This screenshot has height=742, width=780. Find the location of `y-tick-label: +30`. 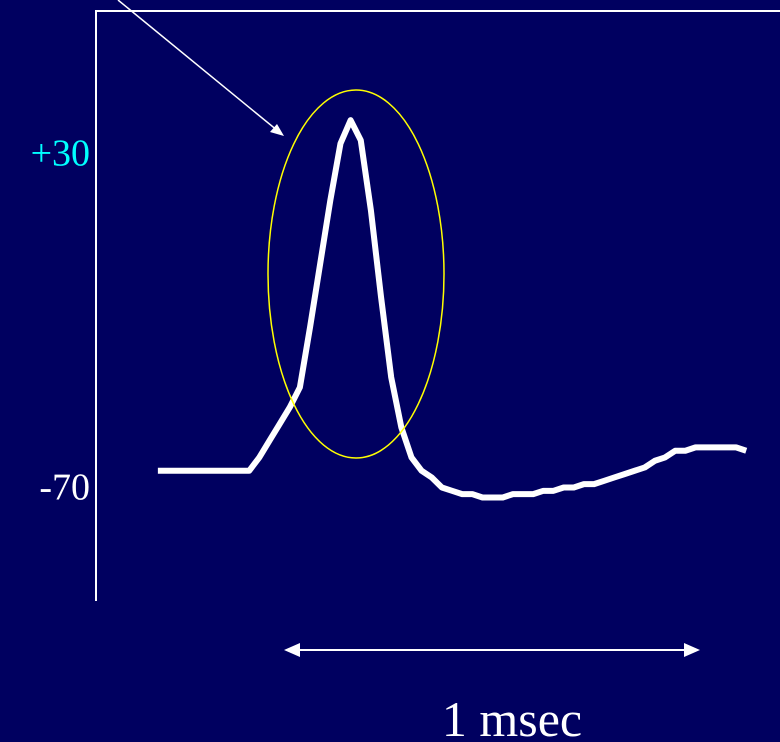

y-tick-label: +30 is located at coordinates (60, 153).